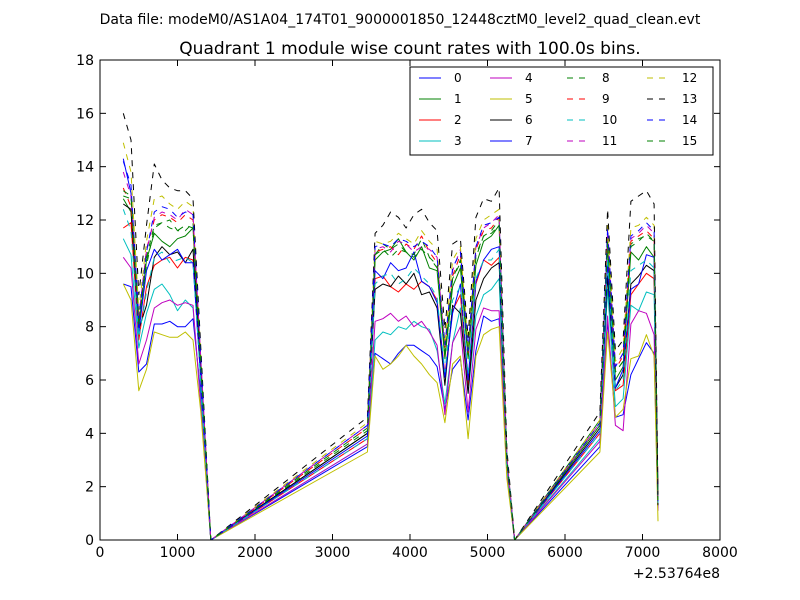 This screenshot has width=800, height=600. I want to click on legend-label-7: 7, so click(529, 141).